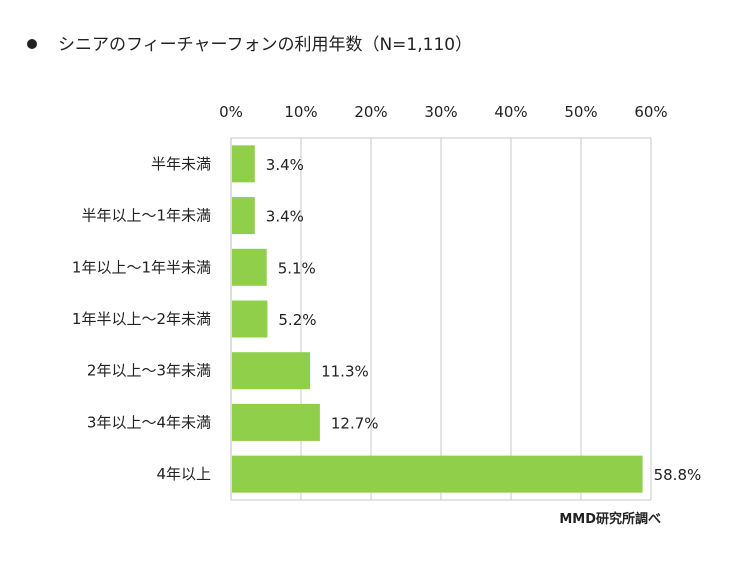  I want to click on x-tick-label: 20%, so click(370, 112).